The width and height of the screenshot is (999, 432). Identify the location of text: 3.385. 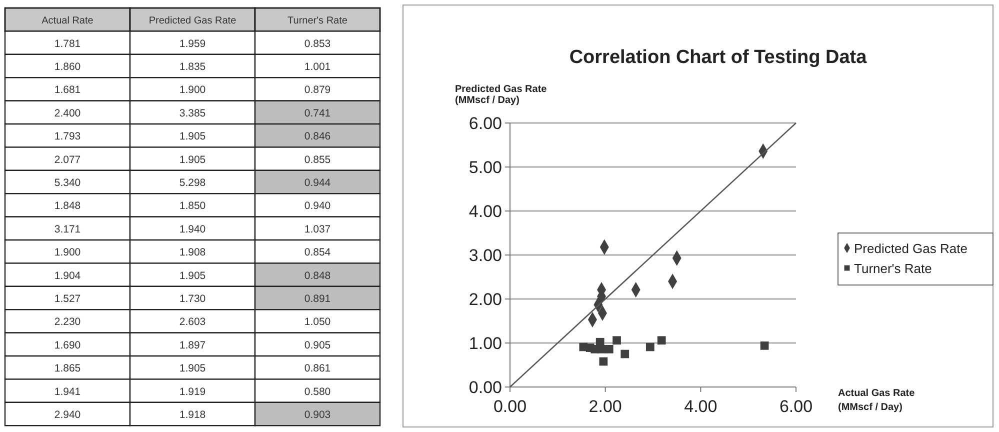
(192, 113).